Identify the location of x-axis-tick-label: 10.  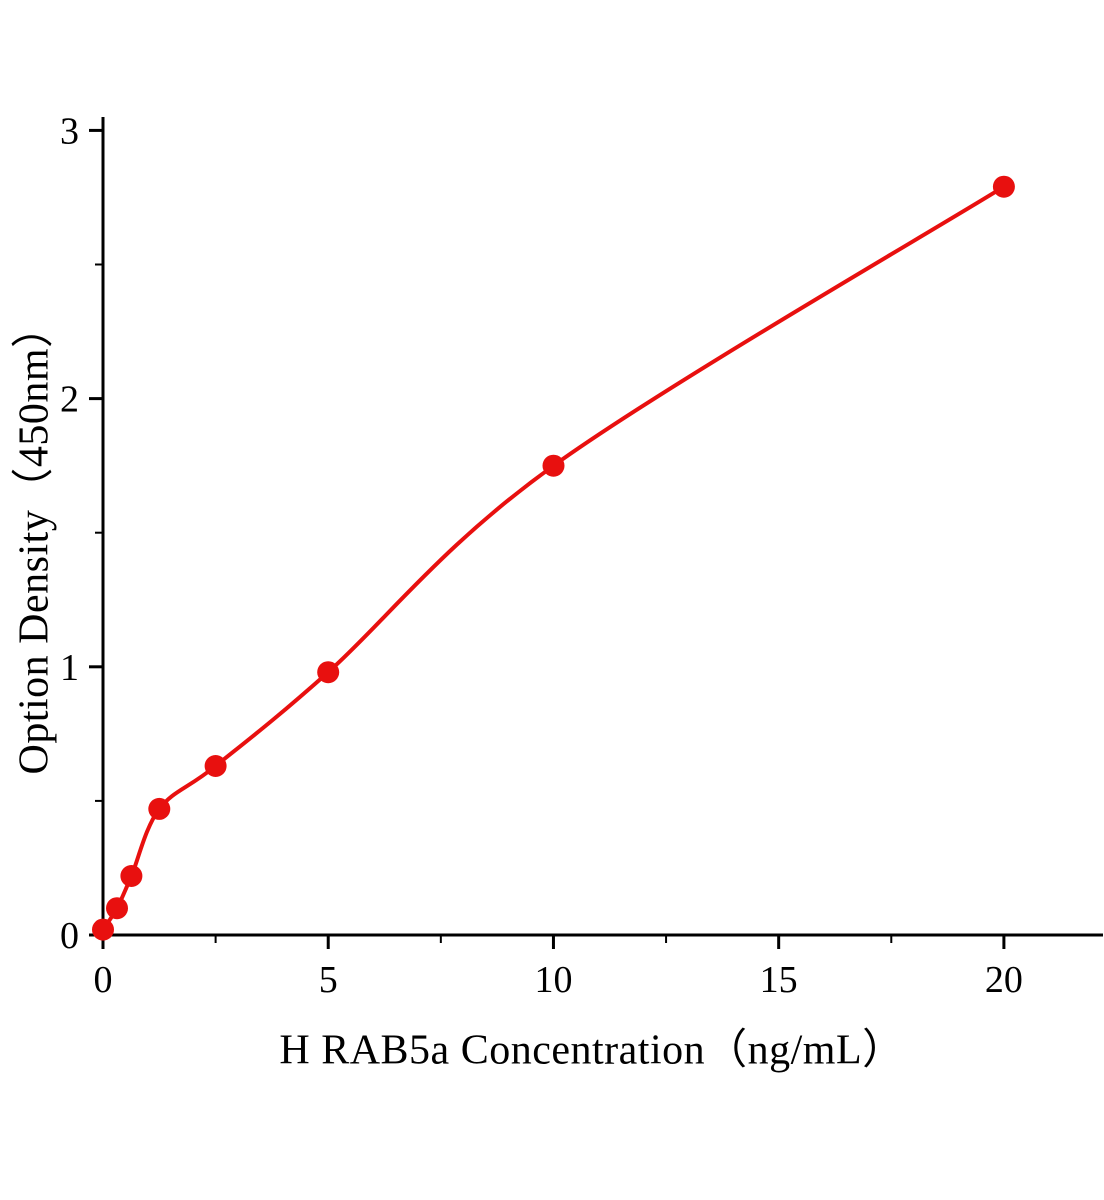
(553, 980).